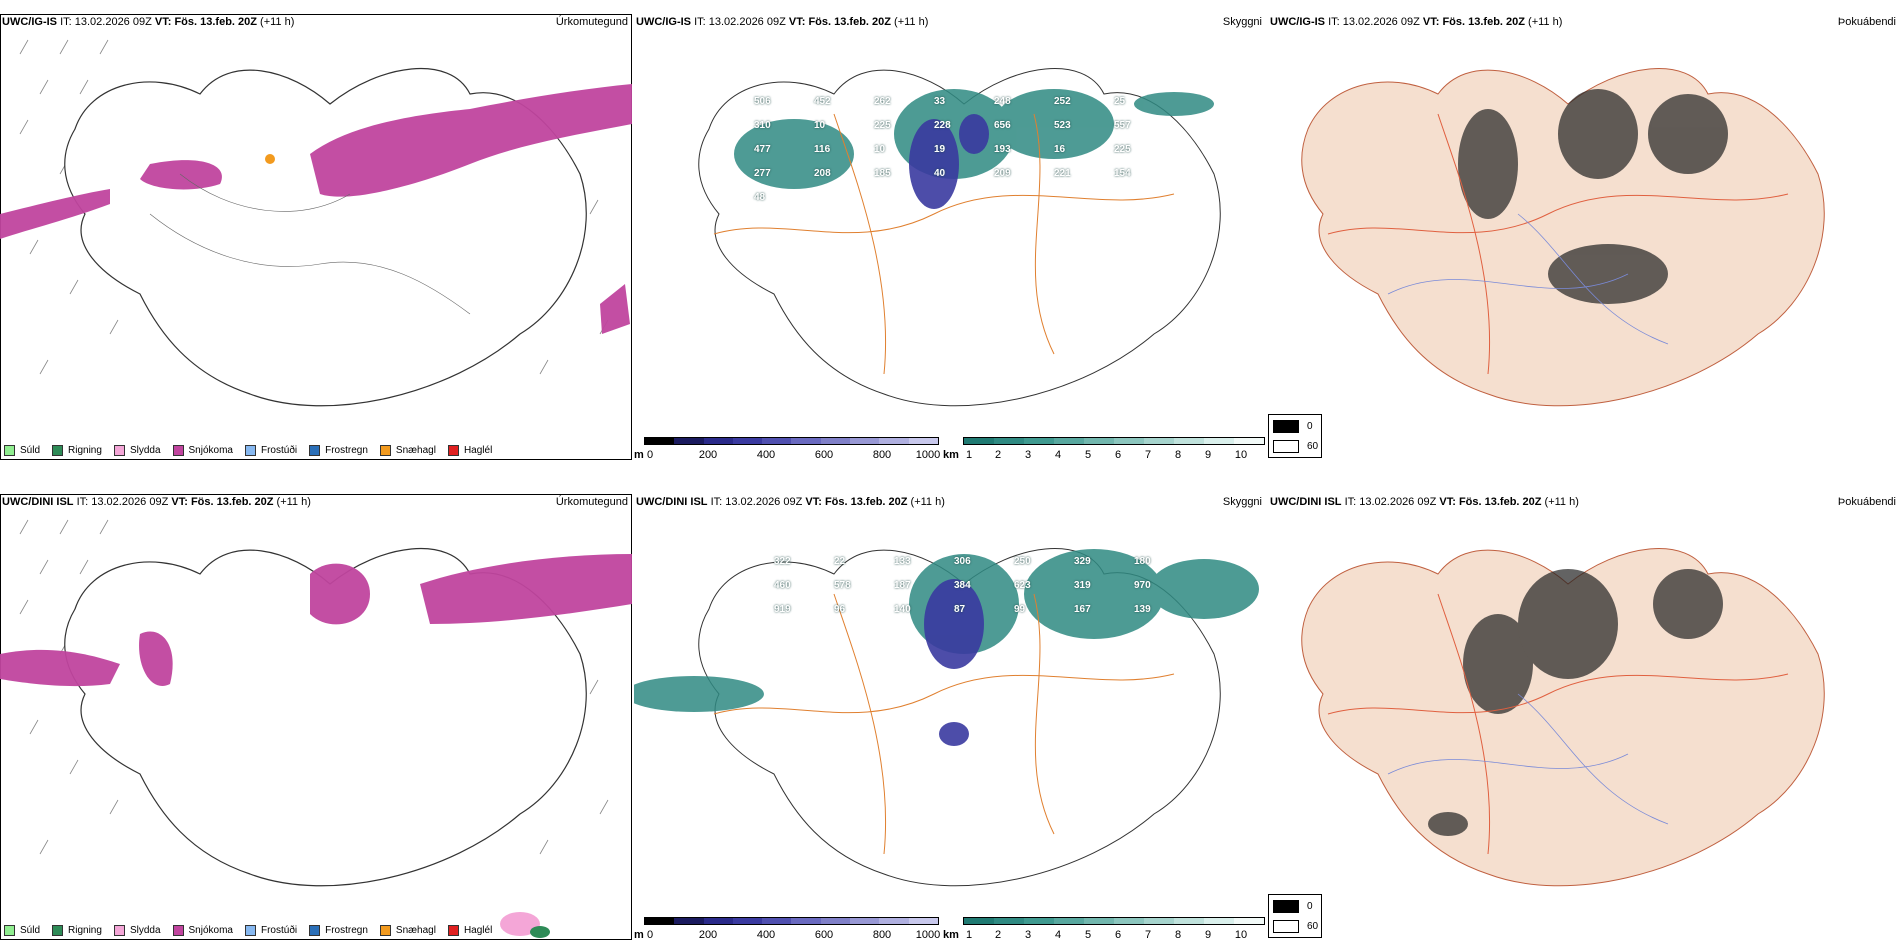 Image resolution: width=1900 pixels, height=950 pixels. I want to click on cloud-map-top, so click(959, 237).